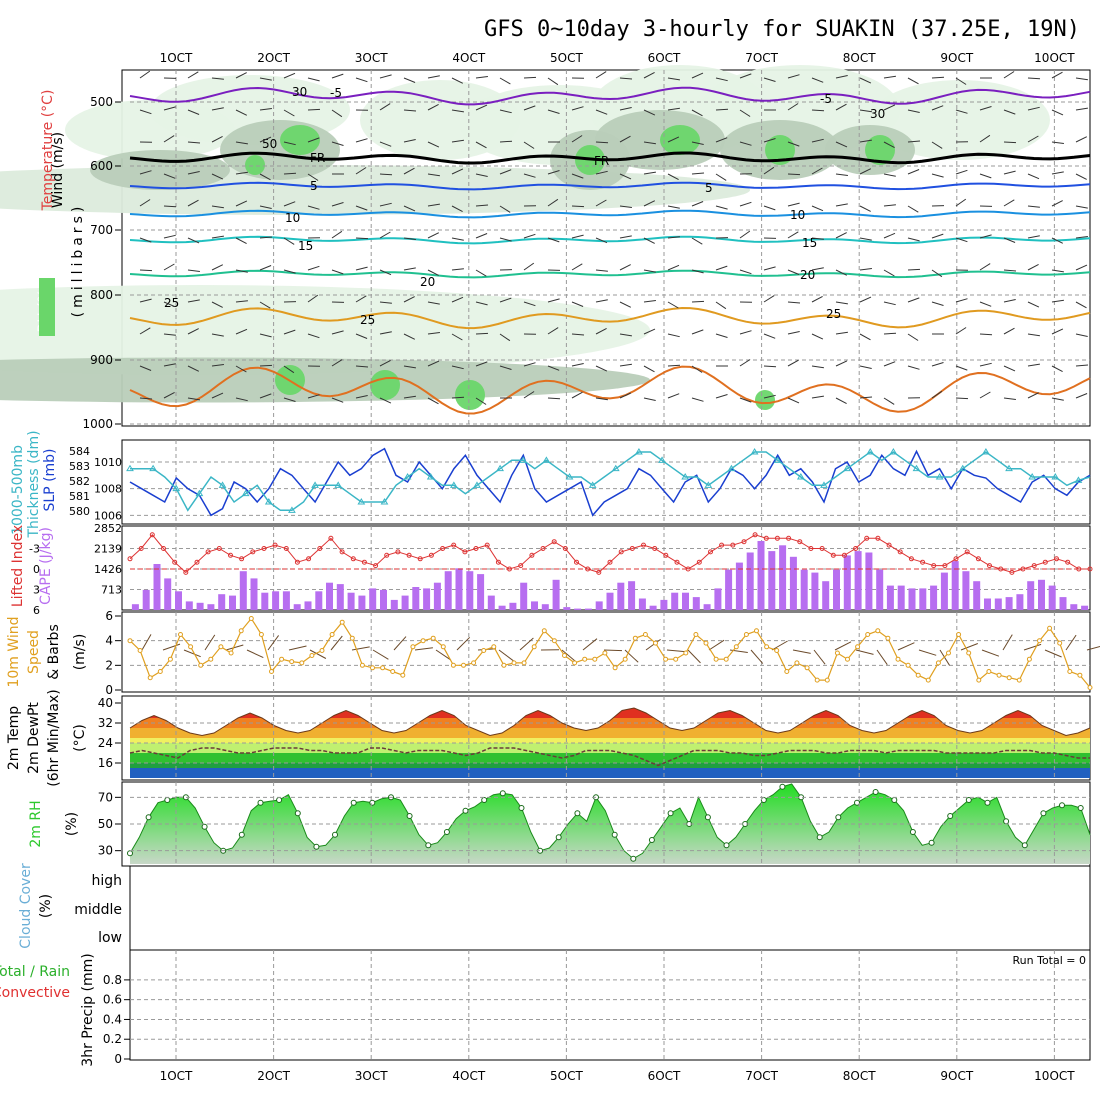  I want to click on x-tick-bottom: 6OCT, so click(664, 1076).